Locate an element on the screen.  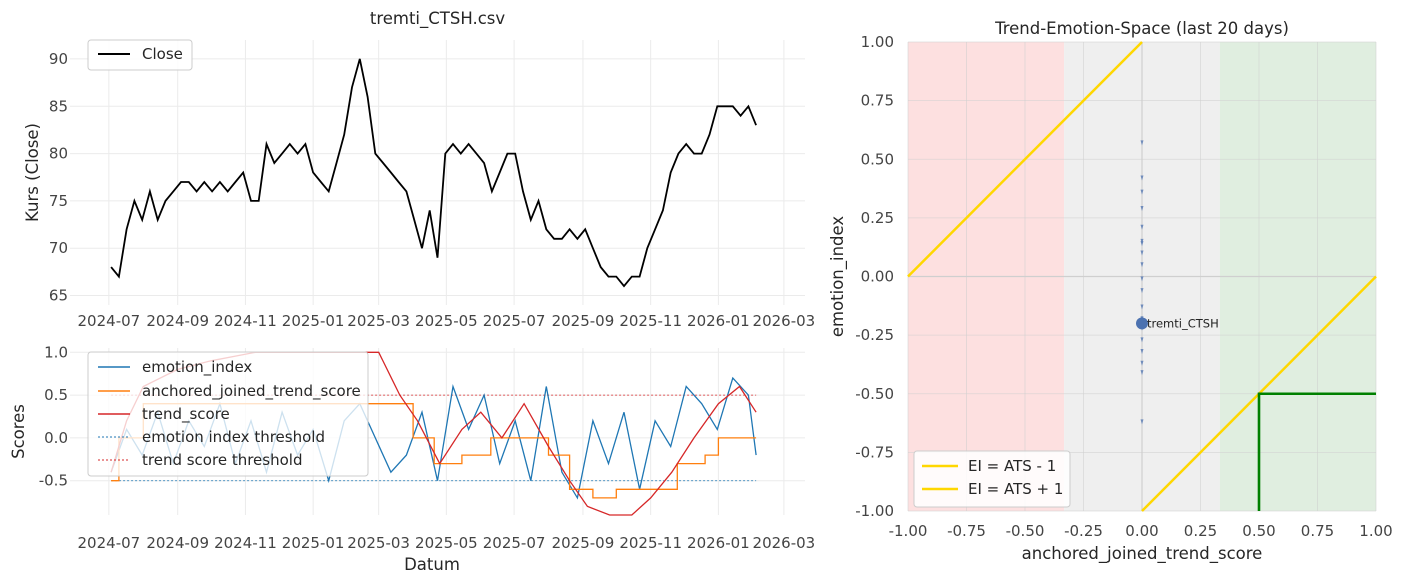
space-x-tick: 0.25 is located at coordinates (1200, 531).